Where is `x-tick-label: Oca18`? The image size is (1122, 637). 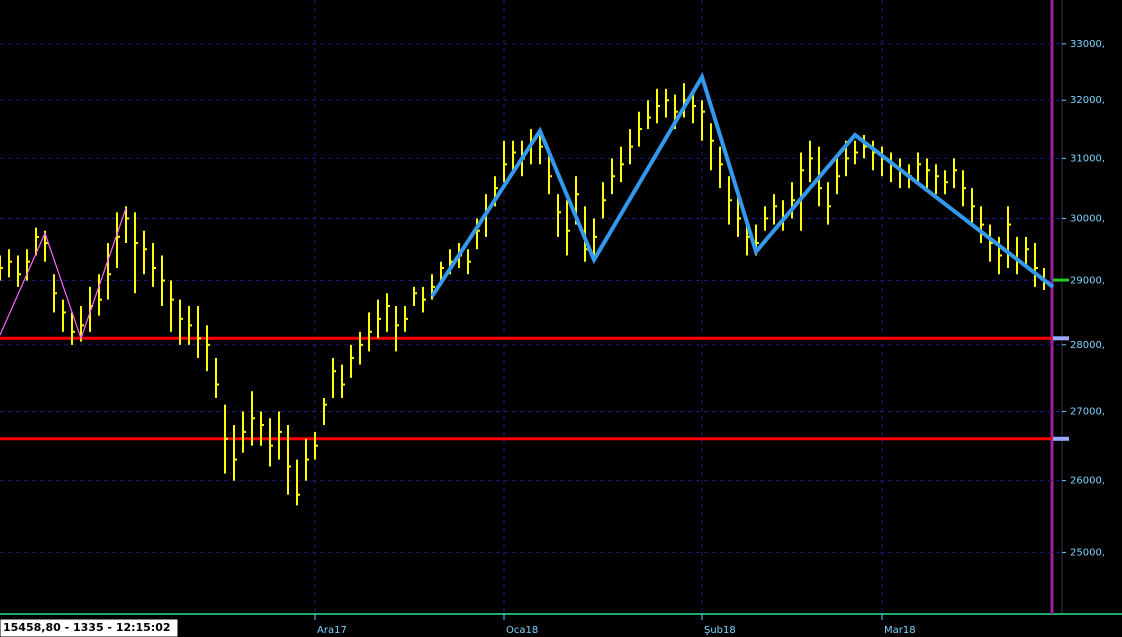
x-tick-label: Oca18 is located at coordinates (522, 630).